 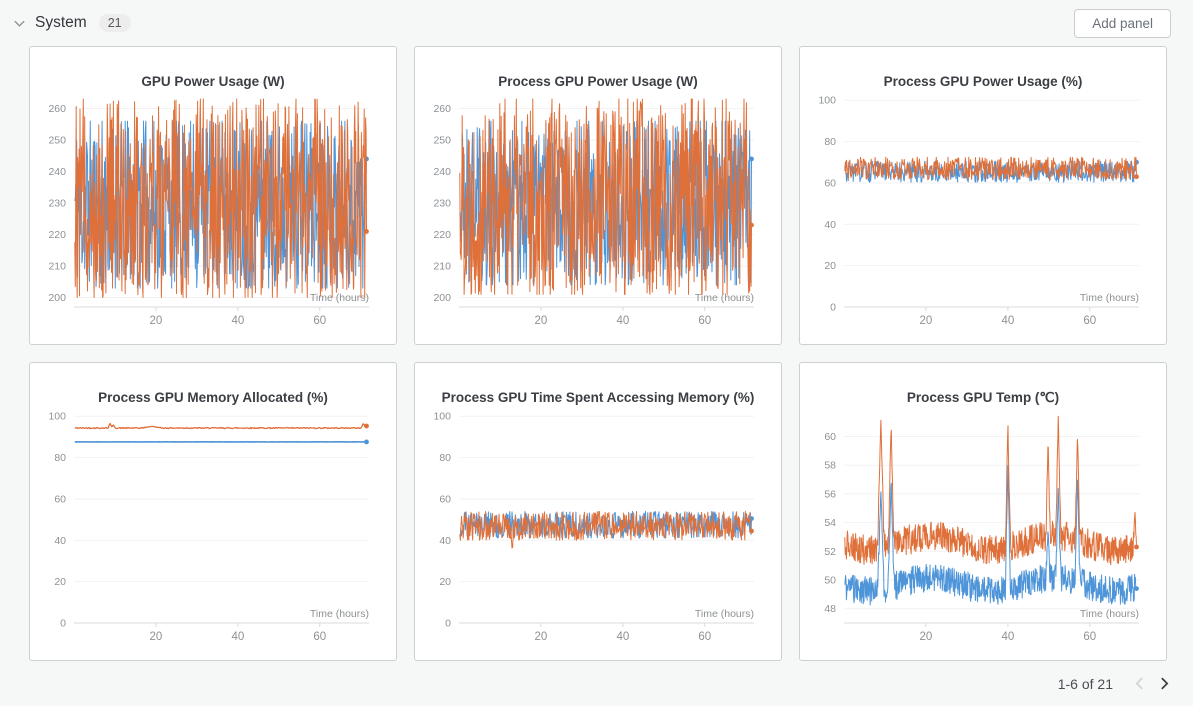 I want to click on svg-text: 54, so click(x=830, y=523).